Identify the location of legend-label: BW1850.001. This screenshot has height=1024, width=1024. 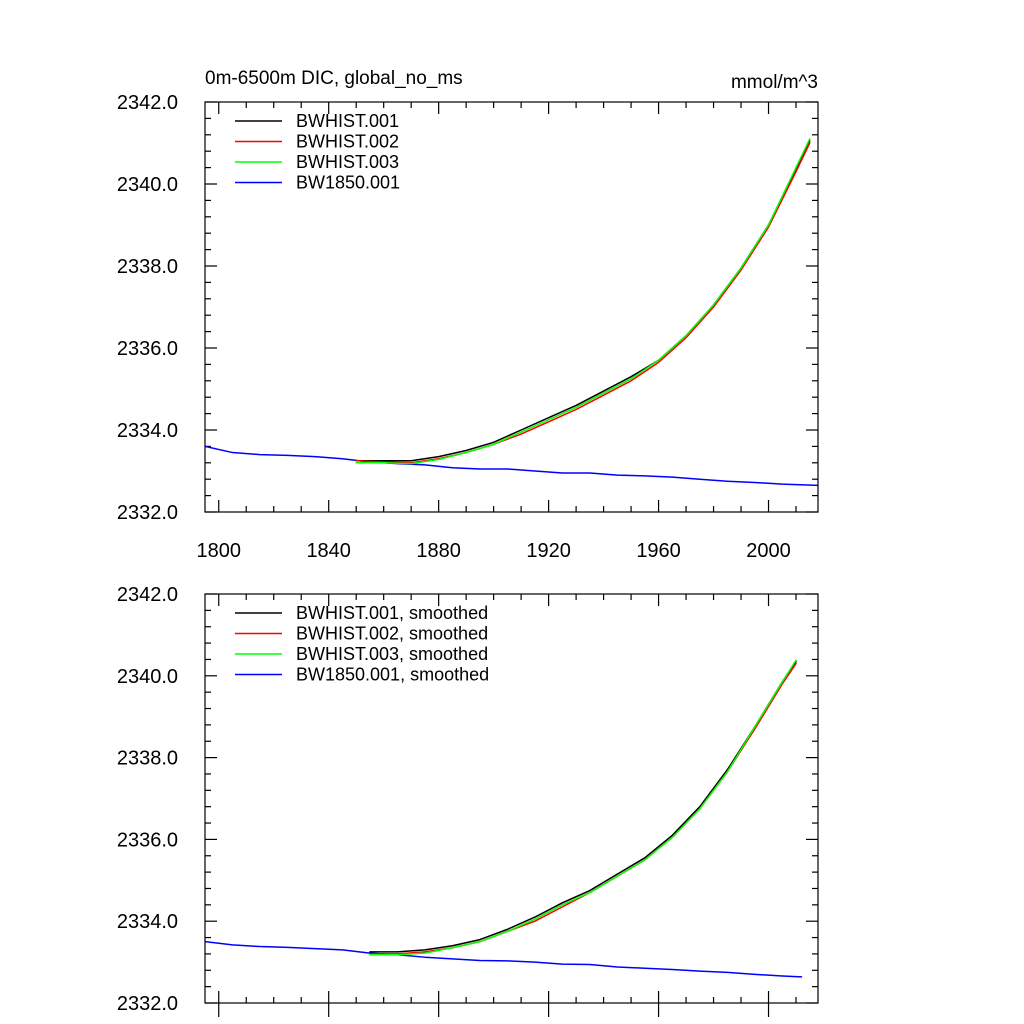
(348, 183).